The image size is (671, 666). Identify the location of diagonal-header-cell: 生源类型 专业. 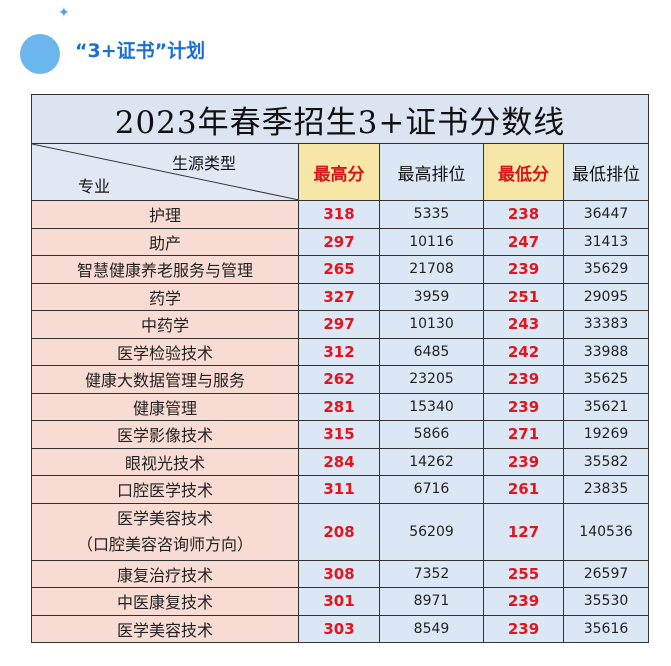
(165, 172).